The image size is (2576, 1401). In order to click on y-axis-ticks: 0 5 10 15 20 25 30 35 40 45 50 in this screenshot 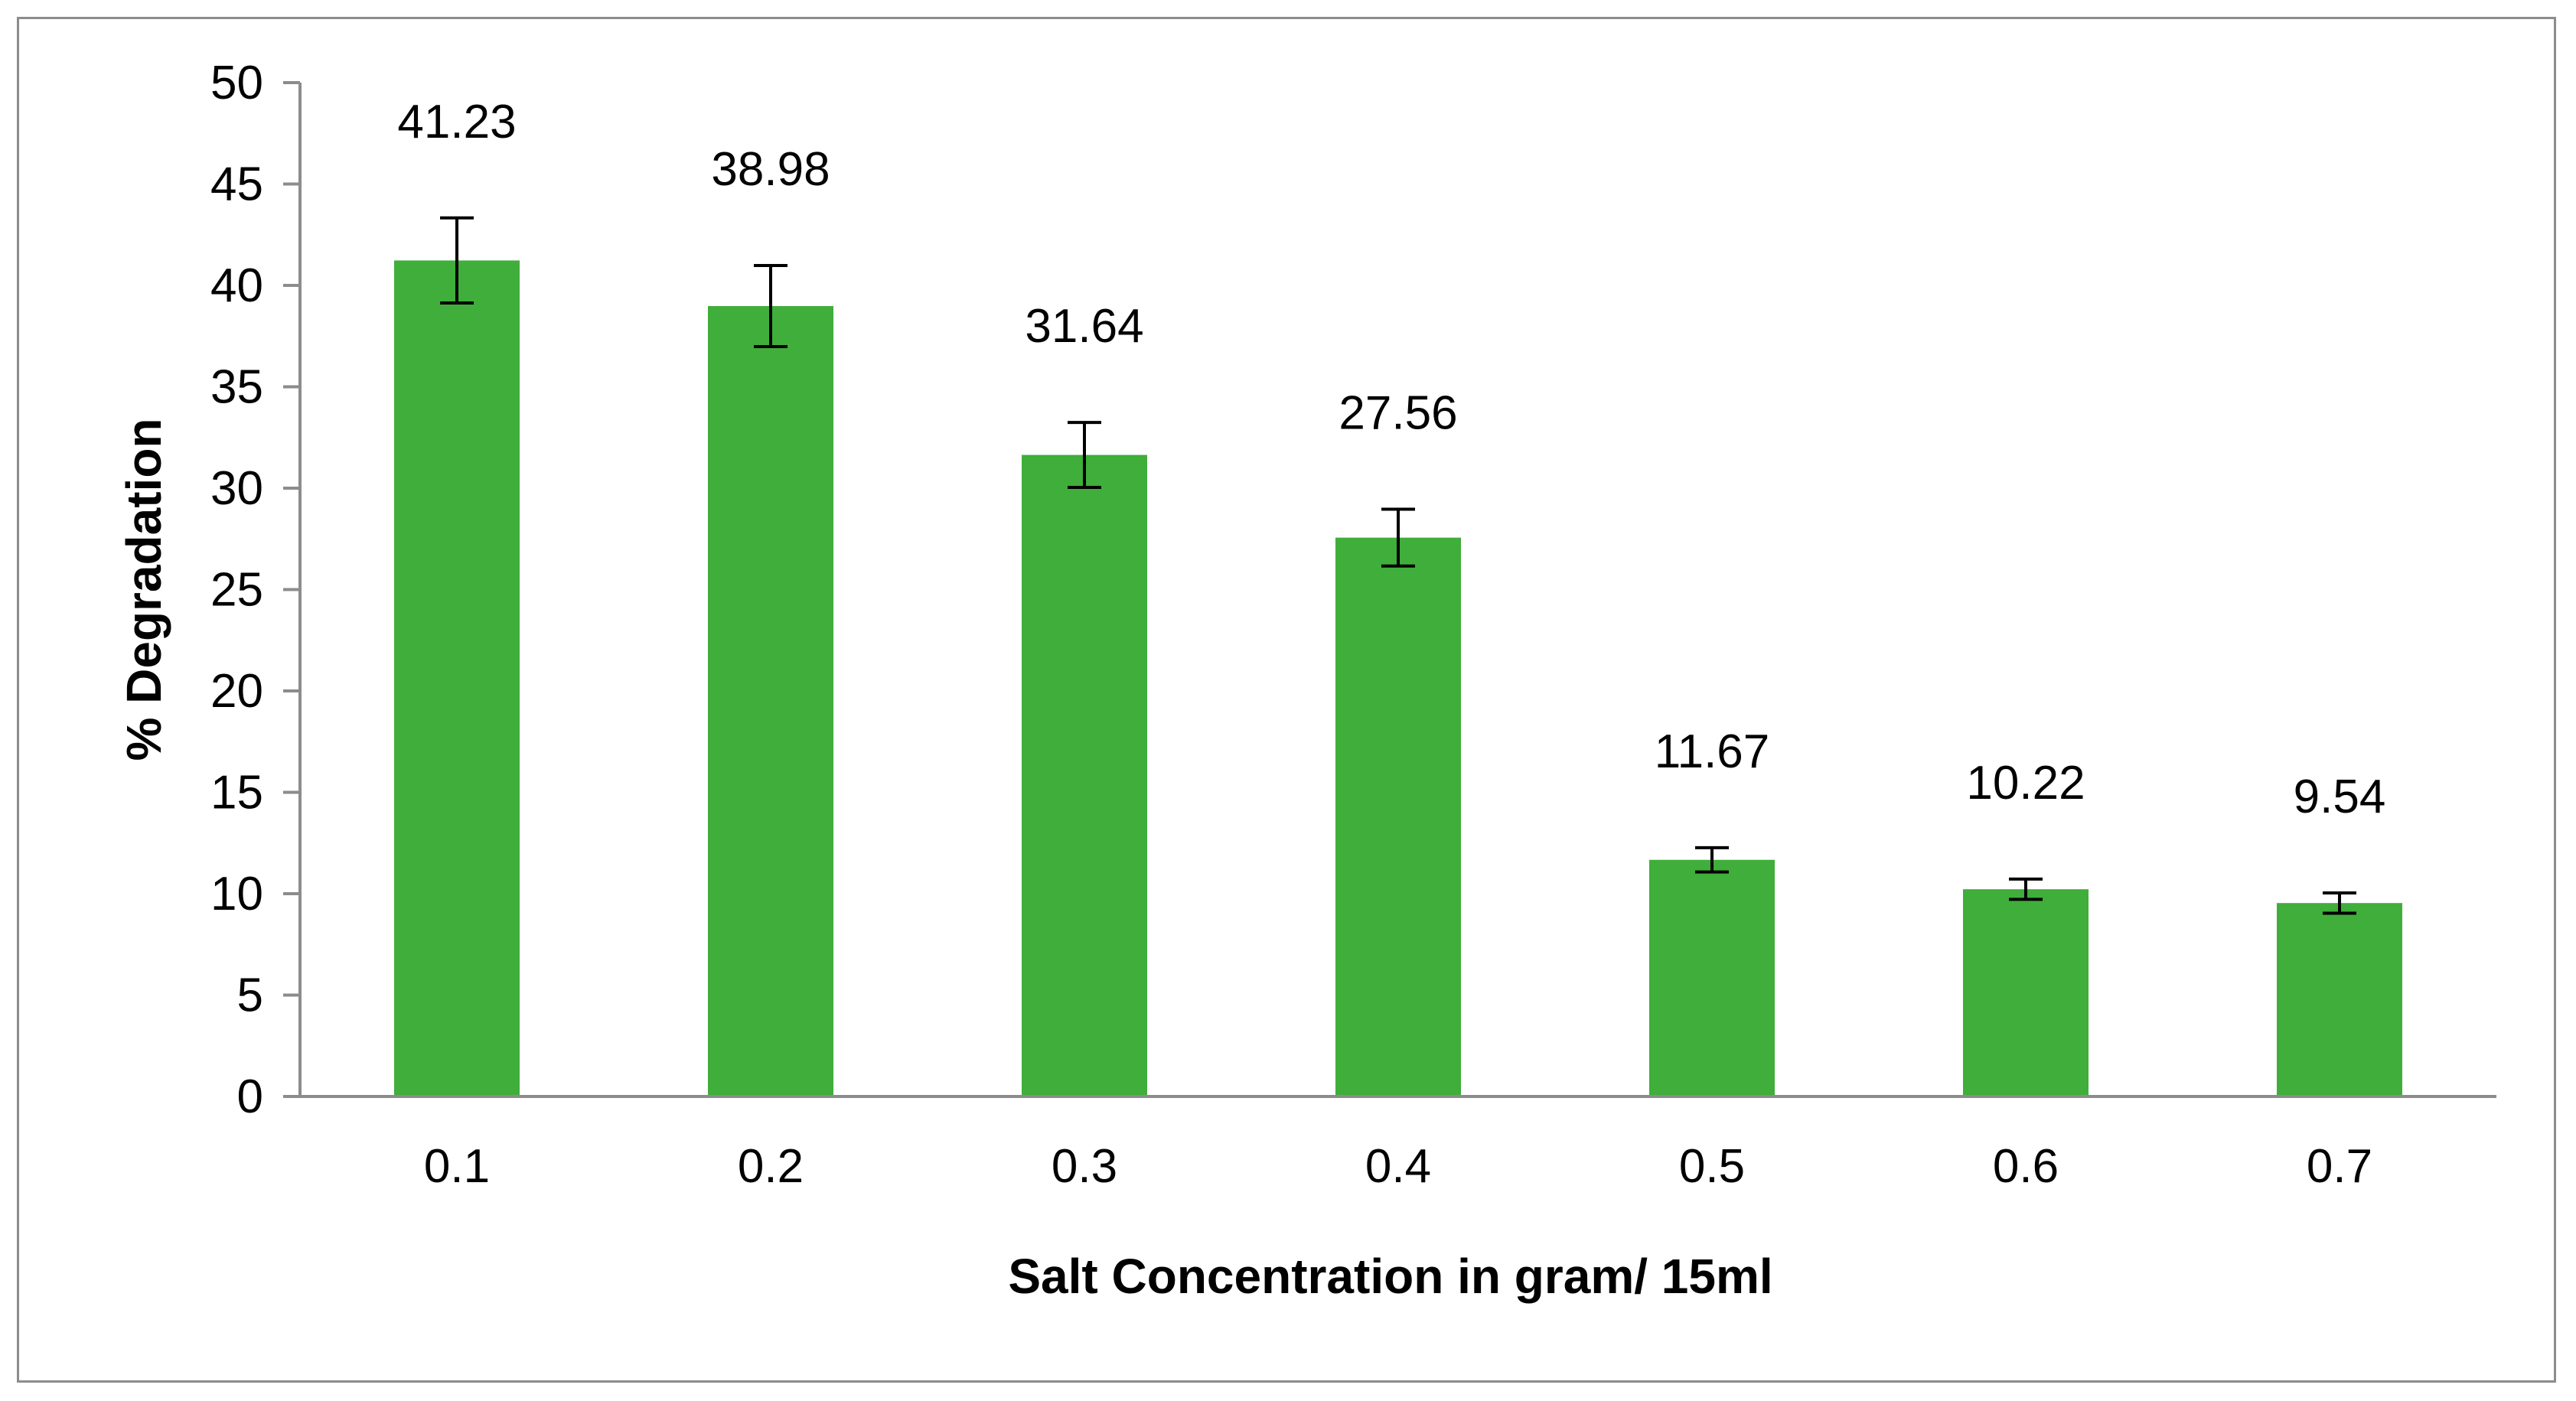, I will do `click(255, 590)`.